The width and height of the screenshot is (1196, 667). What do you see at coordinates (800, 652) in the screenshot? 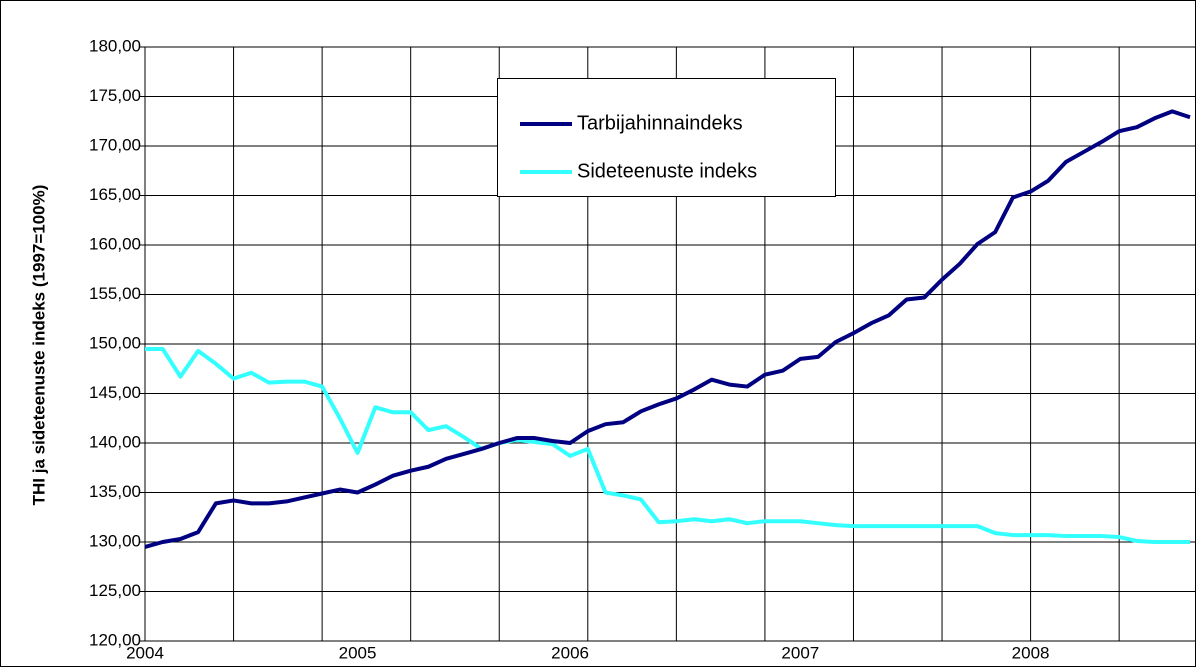
I see `x-tick-label: 2007` at bounding box center [800, 652].